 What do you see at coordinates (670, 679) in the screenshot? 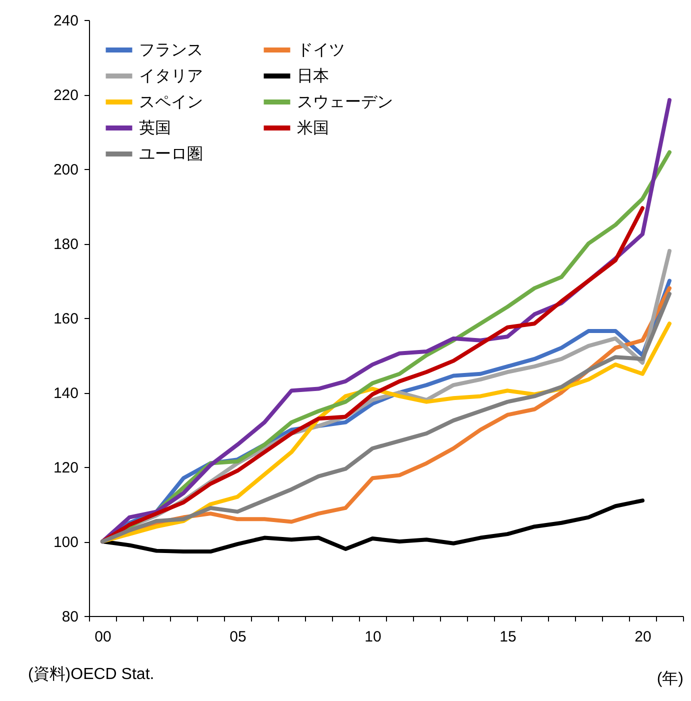
I see `x-axis-title: (年)` at bounding box center [670, 679].